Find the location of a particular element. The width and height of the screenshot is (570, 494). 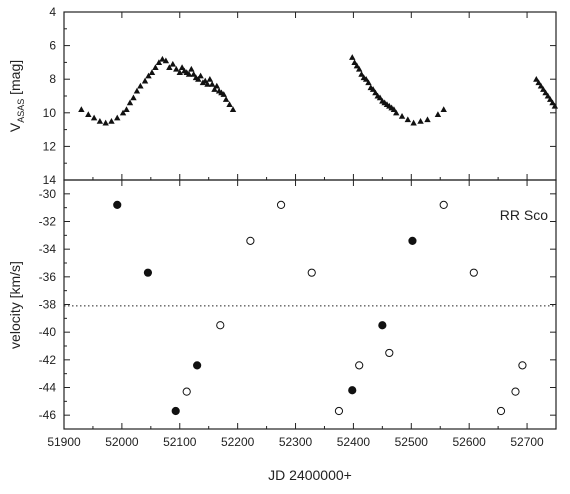

x-axis-title: JD 2400000+ is located at coordinates (310, 475).